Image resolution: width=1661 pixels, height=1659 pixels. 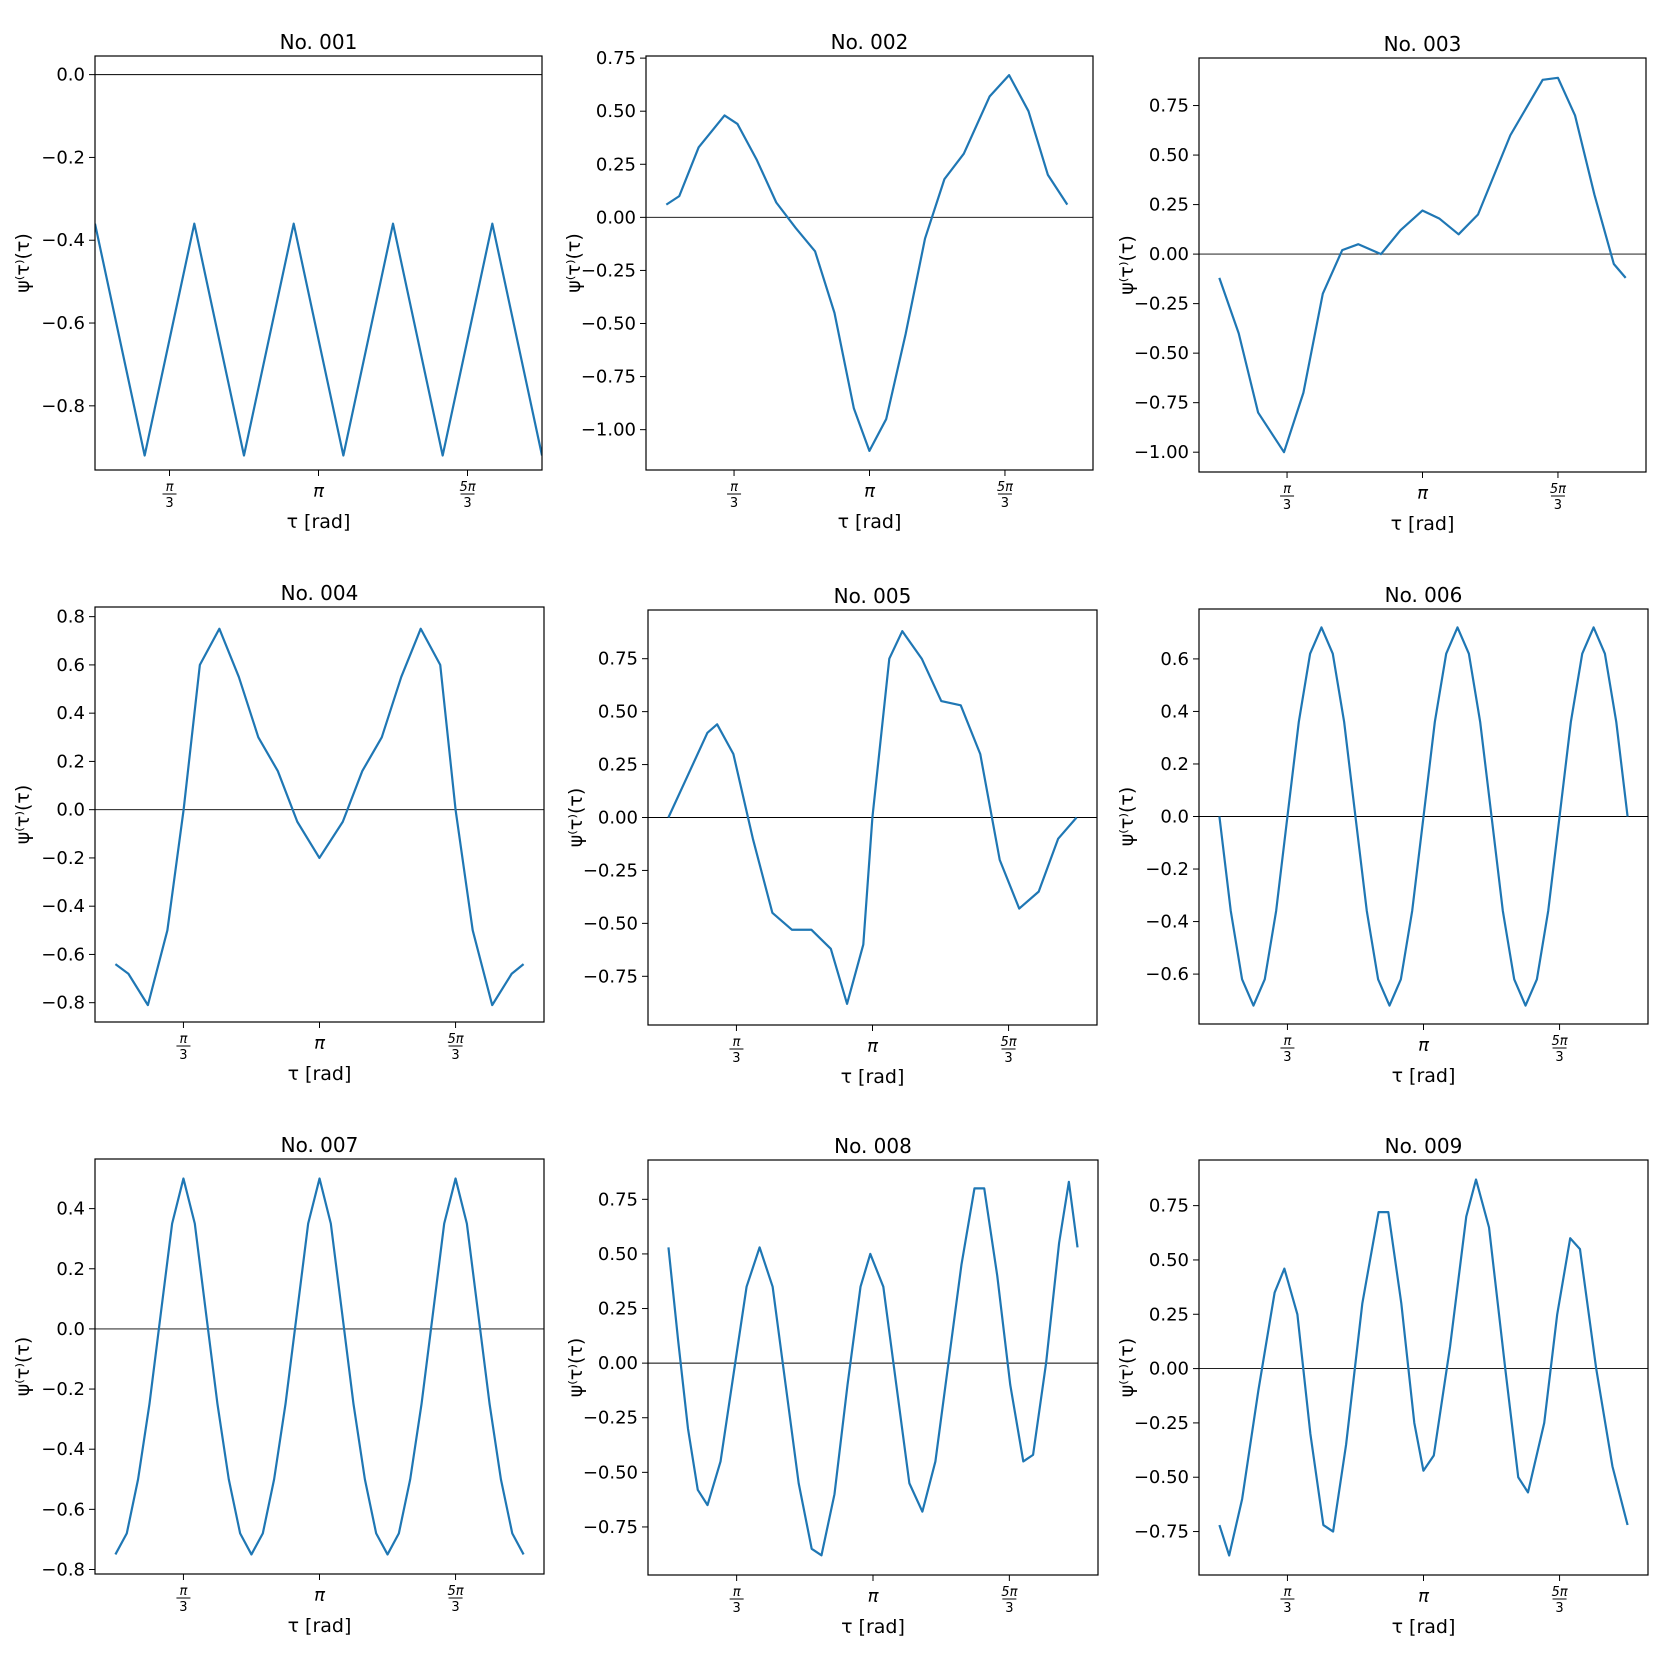 I want to click on subplot-title: No. 006, so click(x=1424, y=595).